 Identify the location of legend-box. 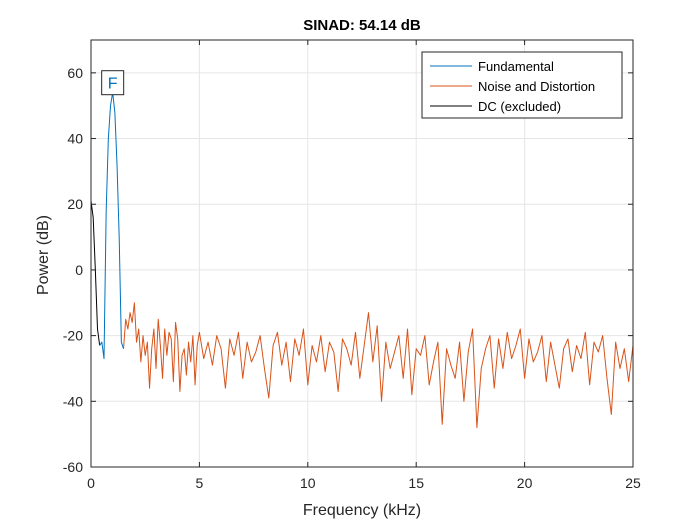
(522, 85).